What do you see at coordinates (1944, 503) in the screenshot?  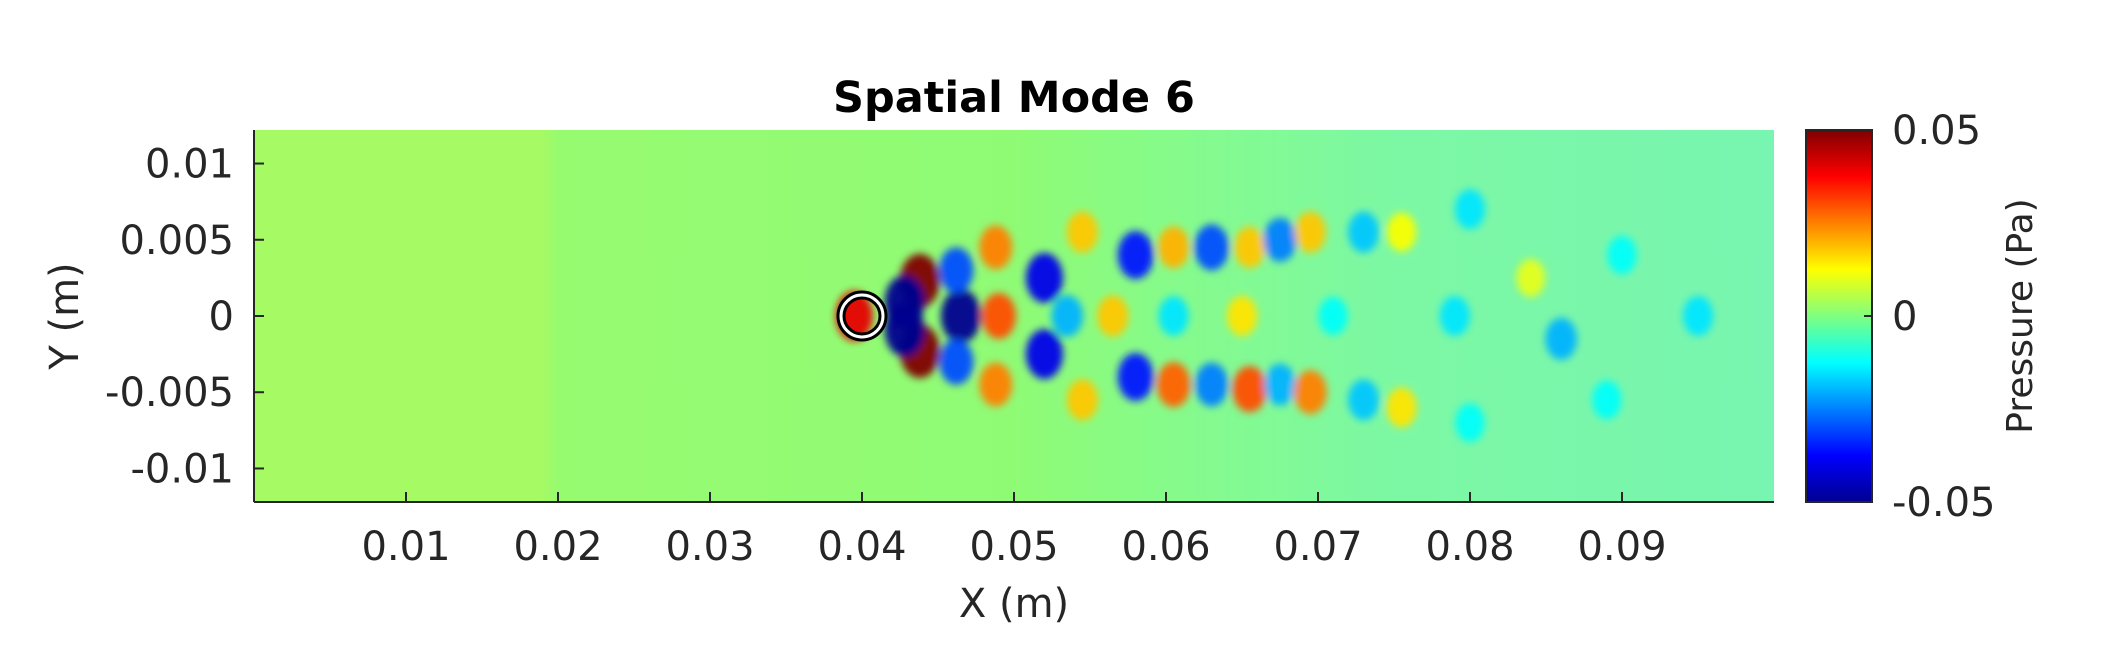 I see `colorbar-tick-label: -0.05` at bounding box center [1944, 503].